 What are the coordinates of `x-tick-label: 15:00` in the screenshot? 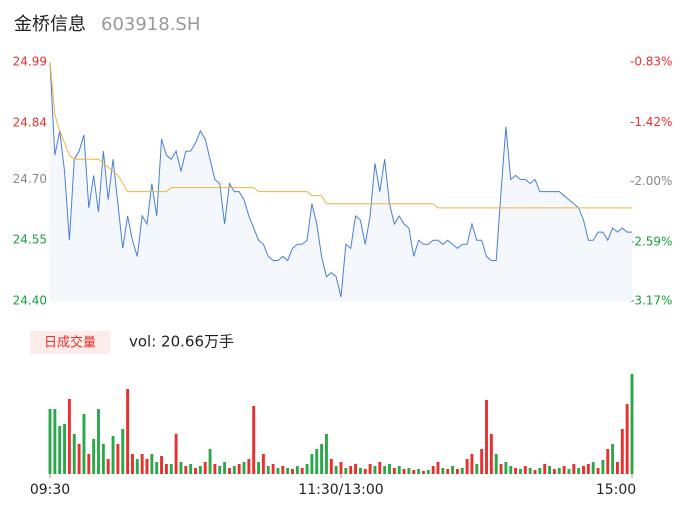 It's located at (616, 490).